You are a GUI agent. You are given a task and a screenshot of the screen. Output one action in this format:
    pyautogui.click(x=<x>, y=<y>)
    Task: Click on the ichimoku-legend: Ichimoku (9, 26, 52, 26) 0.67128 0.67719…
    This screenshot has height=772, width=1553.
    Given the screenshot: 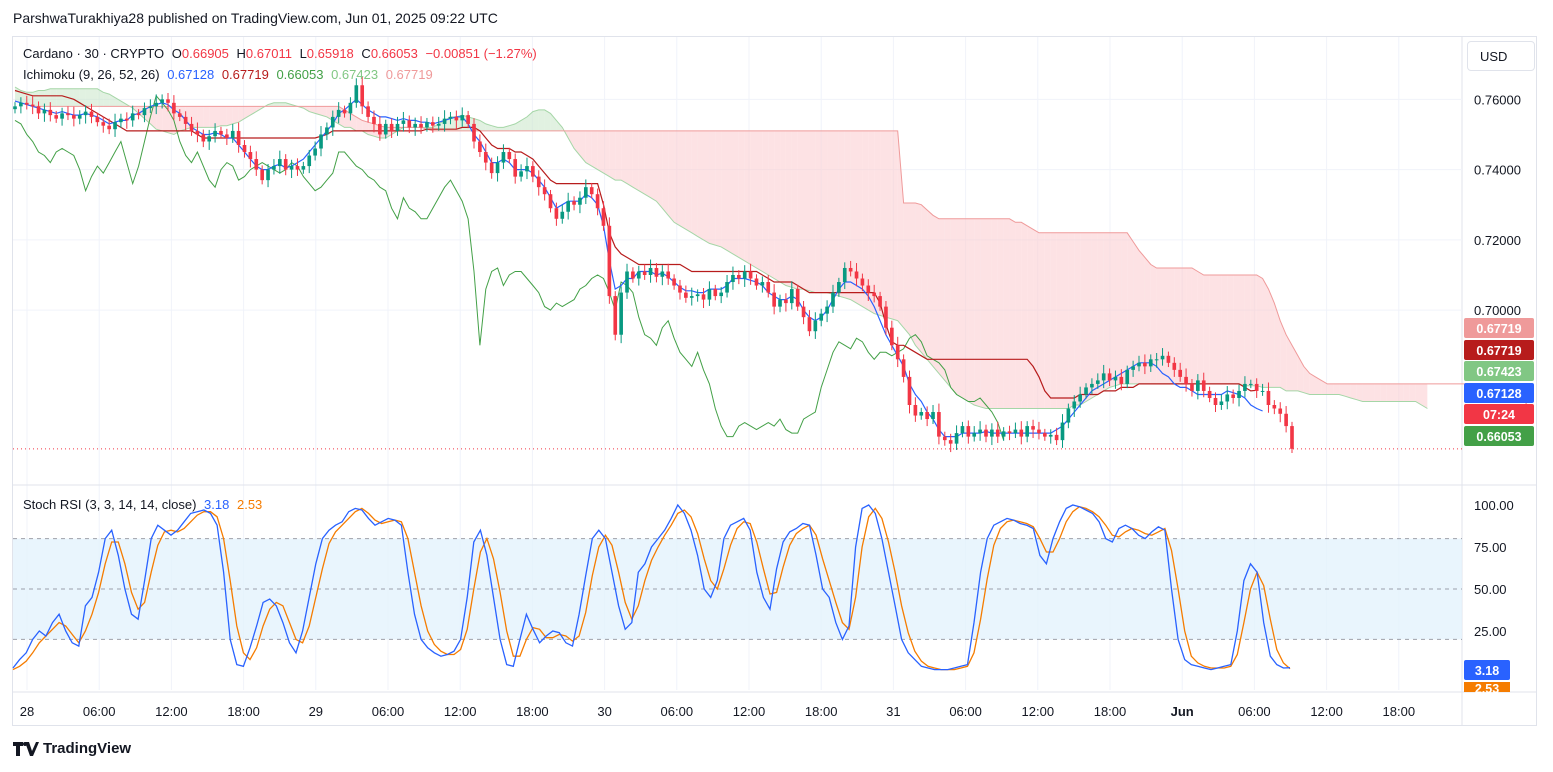 What is the action you would take?
    pyautogui.click(x=230, y=74)
    